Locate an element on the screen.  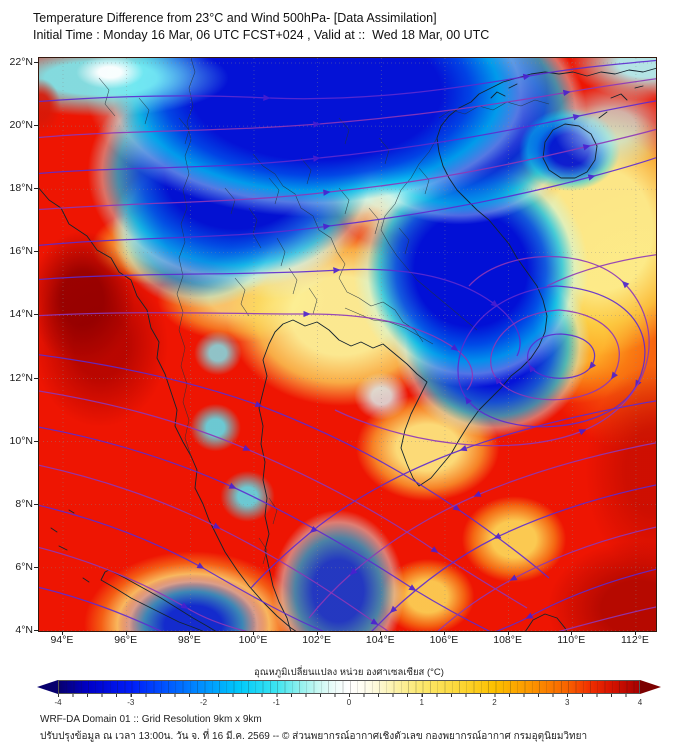
colorbar-tick: 1 is located at coordinates (421, 702).